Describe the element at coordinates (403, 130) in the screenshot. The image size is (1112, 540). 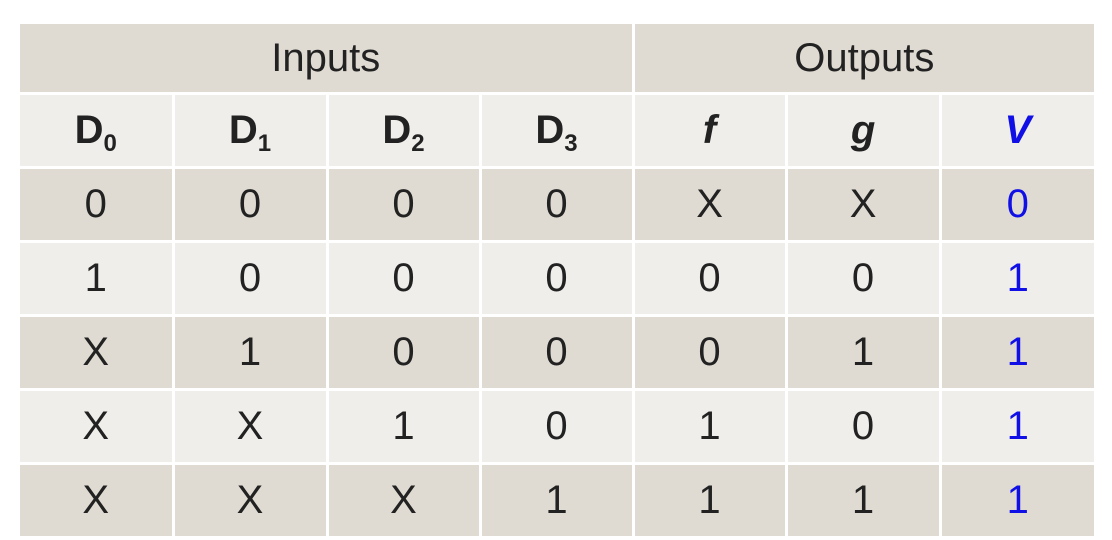
I see `header-d2: D2` at that location.